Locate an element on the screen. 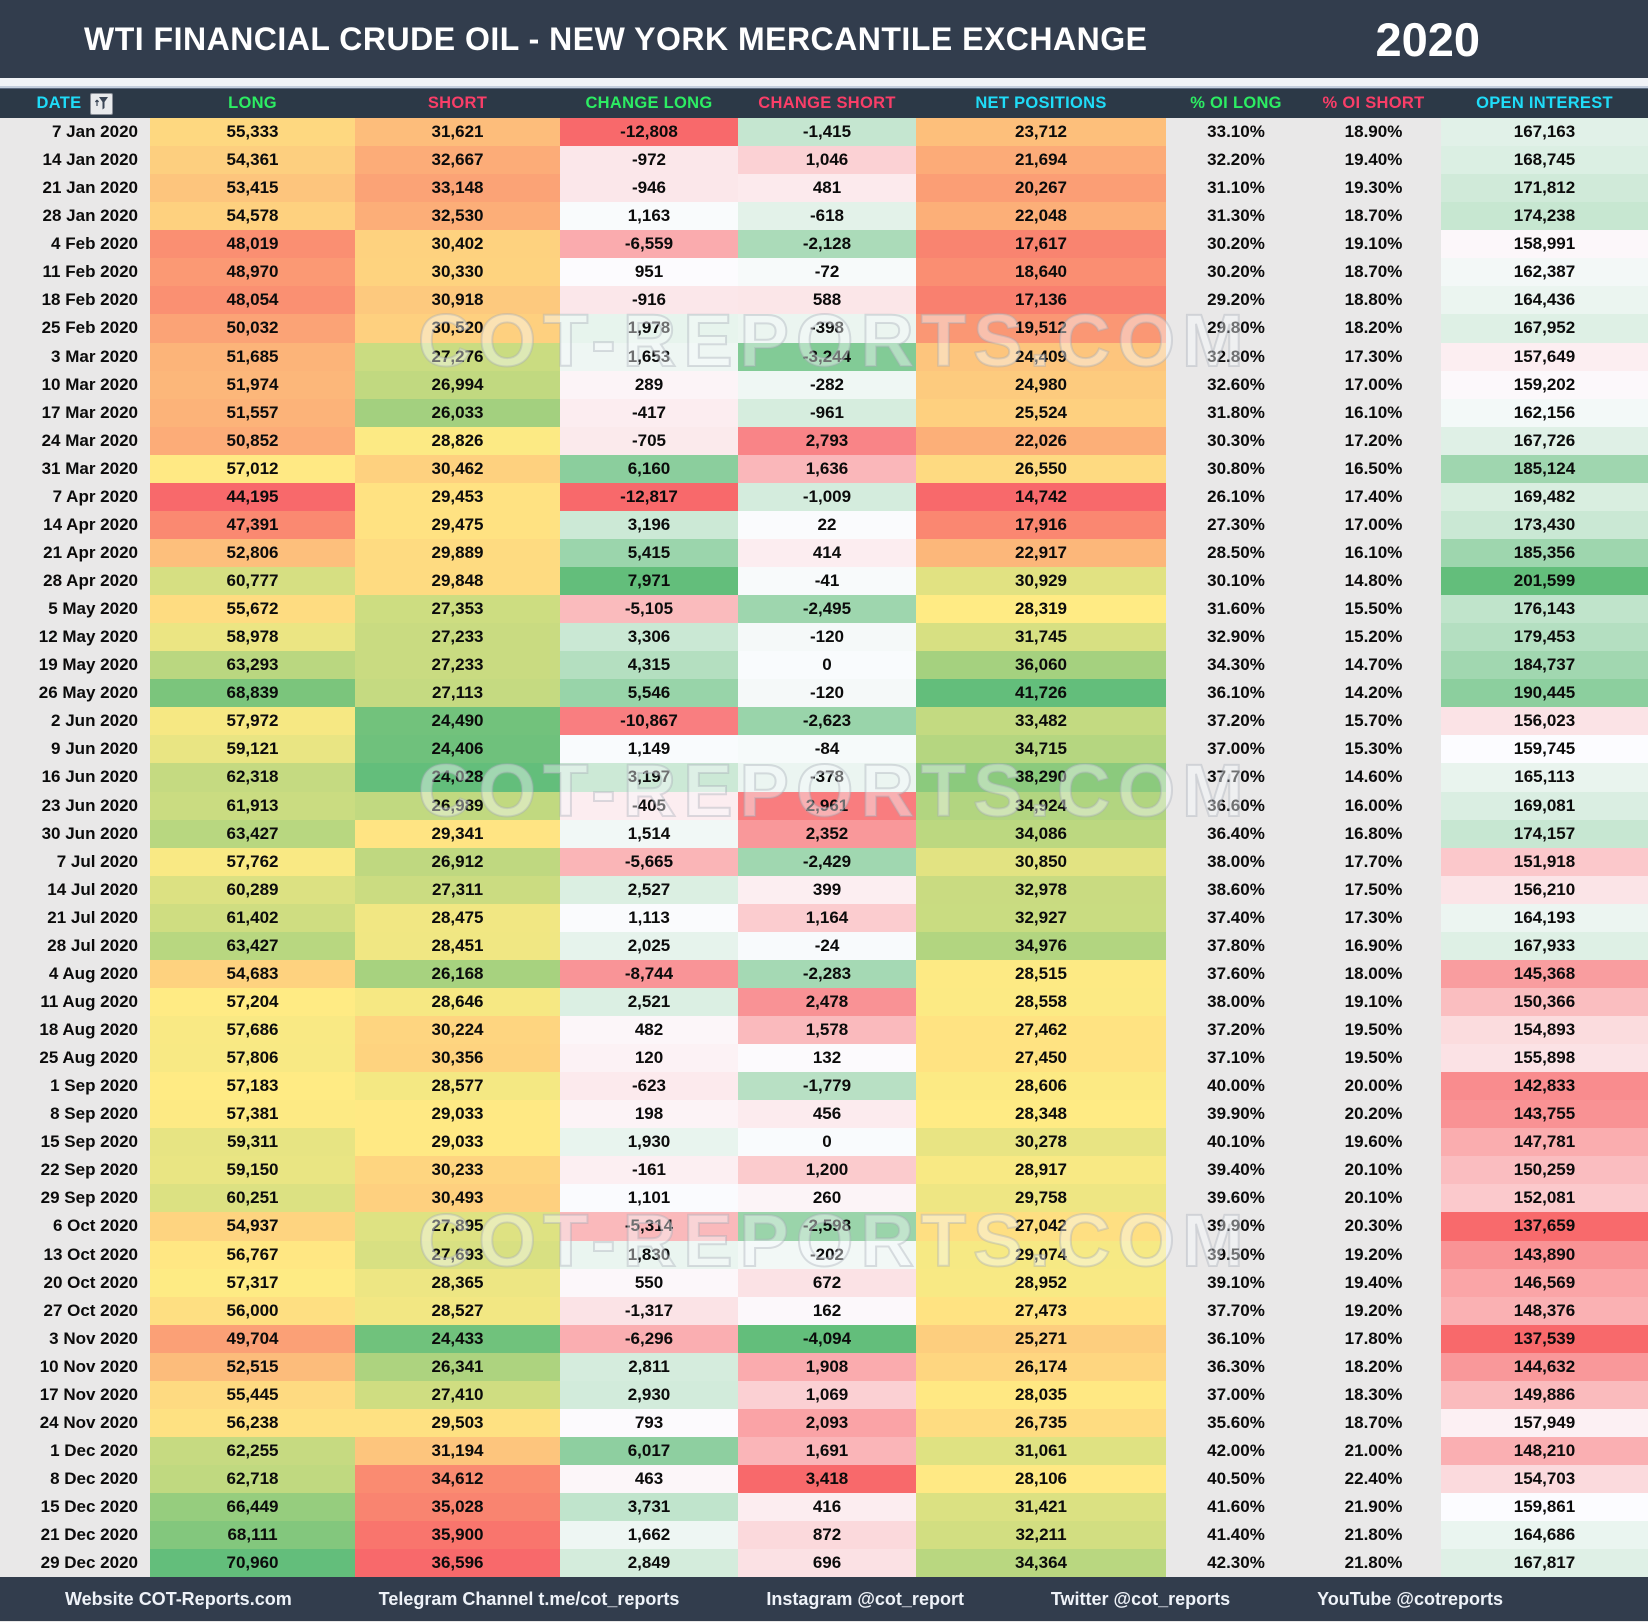  cell-oi-short-pct: 17.50% is located at coordinates (1373, 889).